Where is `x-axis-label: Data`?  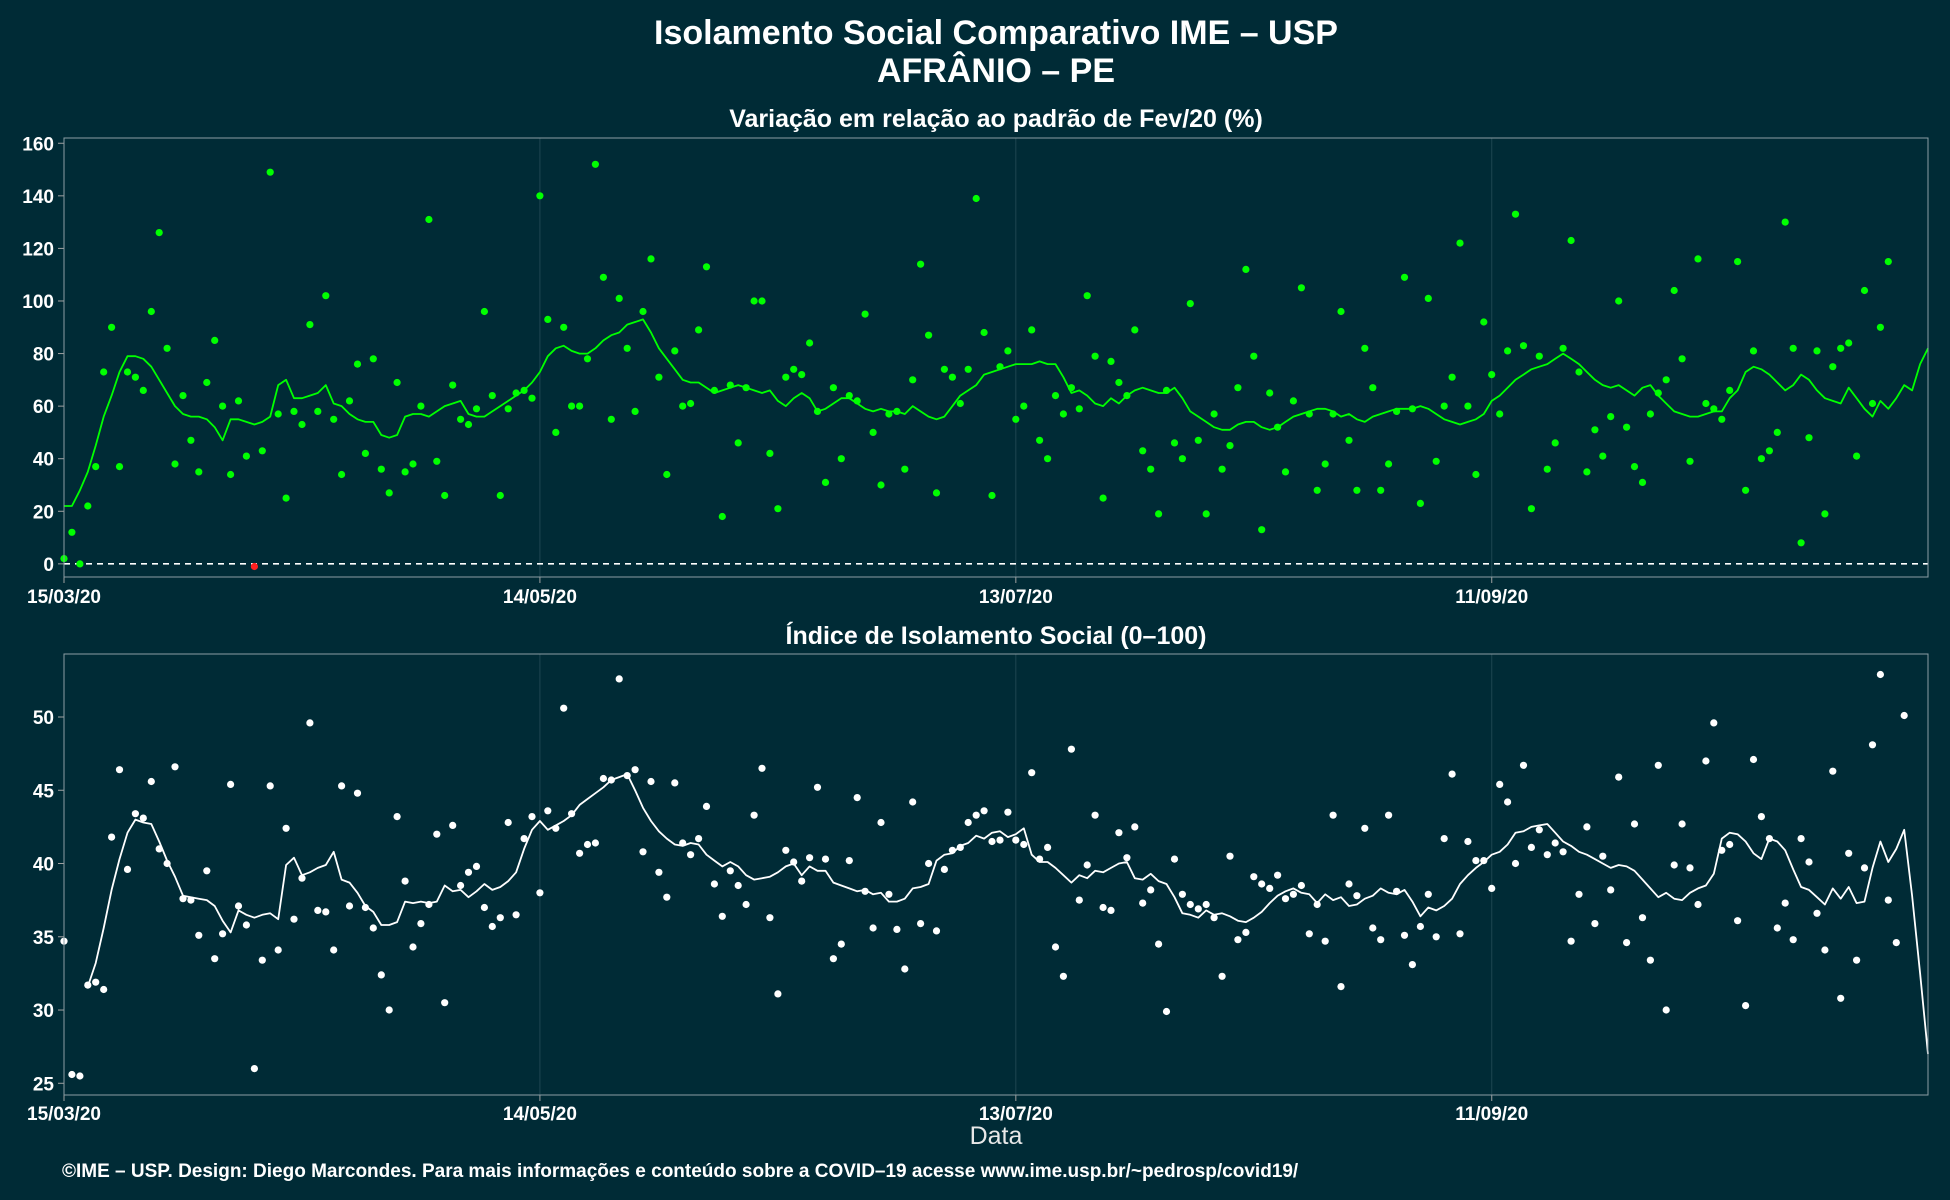 x-axis-label: Data is located at coordinates (996, 1136).